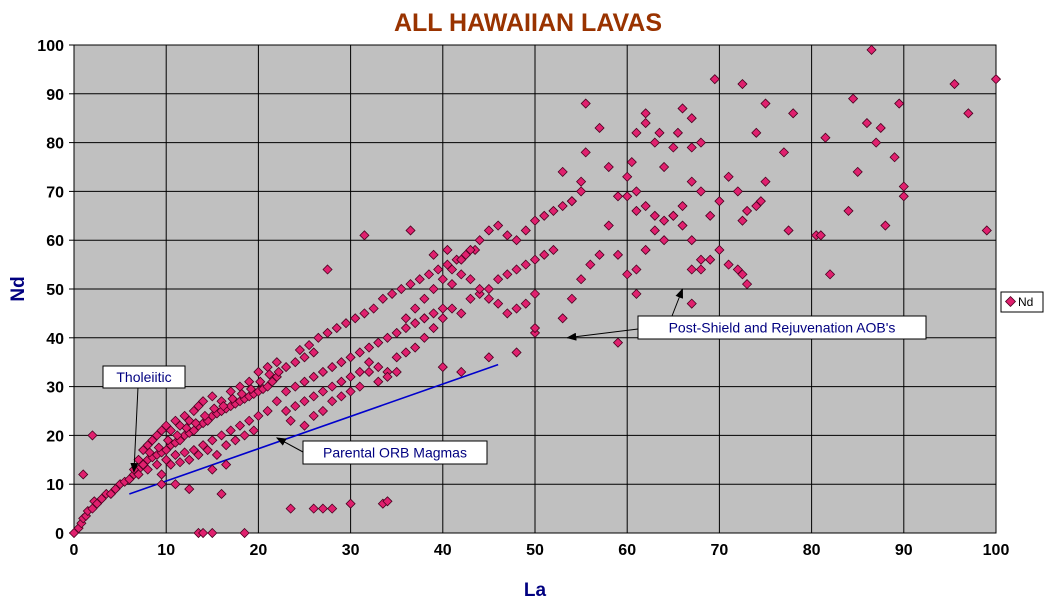  What do you see at coordinates (1022, 302) in the screenshot?
I see `legend: Nd` at bounding box center [1022, 302].